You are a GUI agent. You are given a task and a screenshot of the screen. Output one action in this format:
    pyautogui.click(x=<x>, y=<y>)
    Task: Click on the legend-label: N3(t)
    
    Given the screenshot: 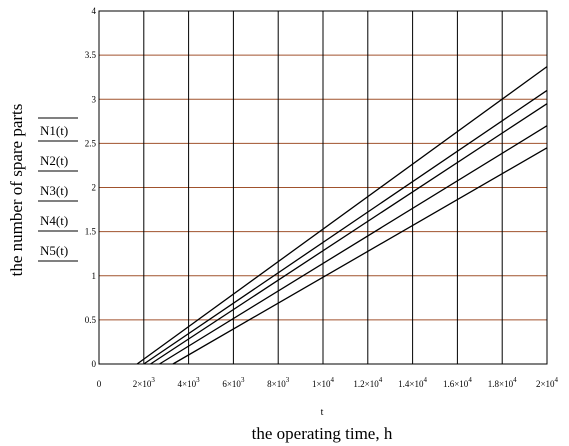 What is the action you would take?
    pyautogui.click(x=54, y=190)
    